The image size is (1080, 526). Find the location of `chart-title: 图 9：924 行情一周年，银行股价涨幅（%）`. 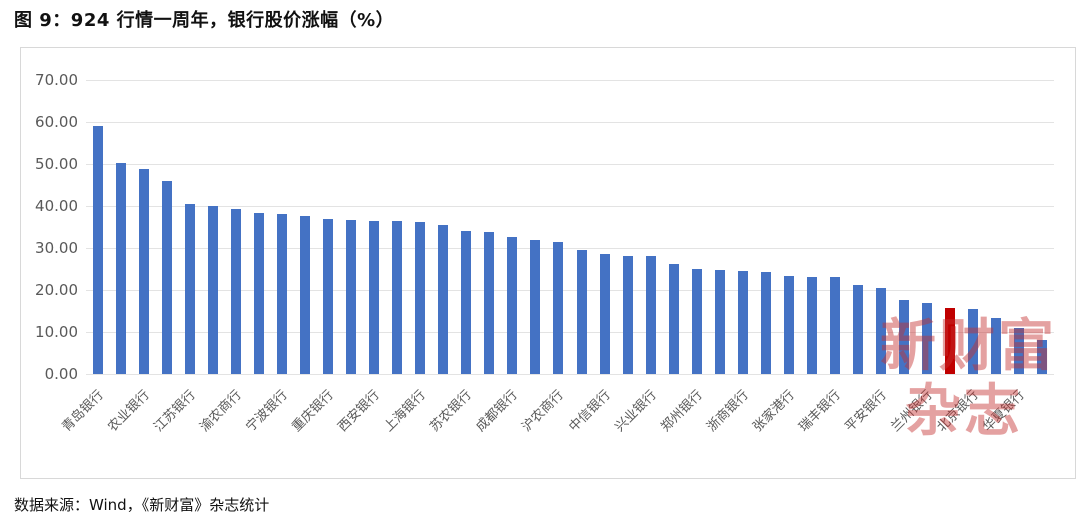

chart-title: 图 9：924 行情一周年，银行股价涨幅（%） is located at coordinates (204, 20).